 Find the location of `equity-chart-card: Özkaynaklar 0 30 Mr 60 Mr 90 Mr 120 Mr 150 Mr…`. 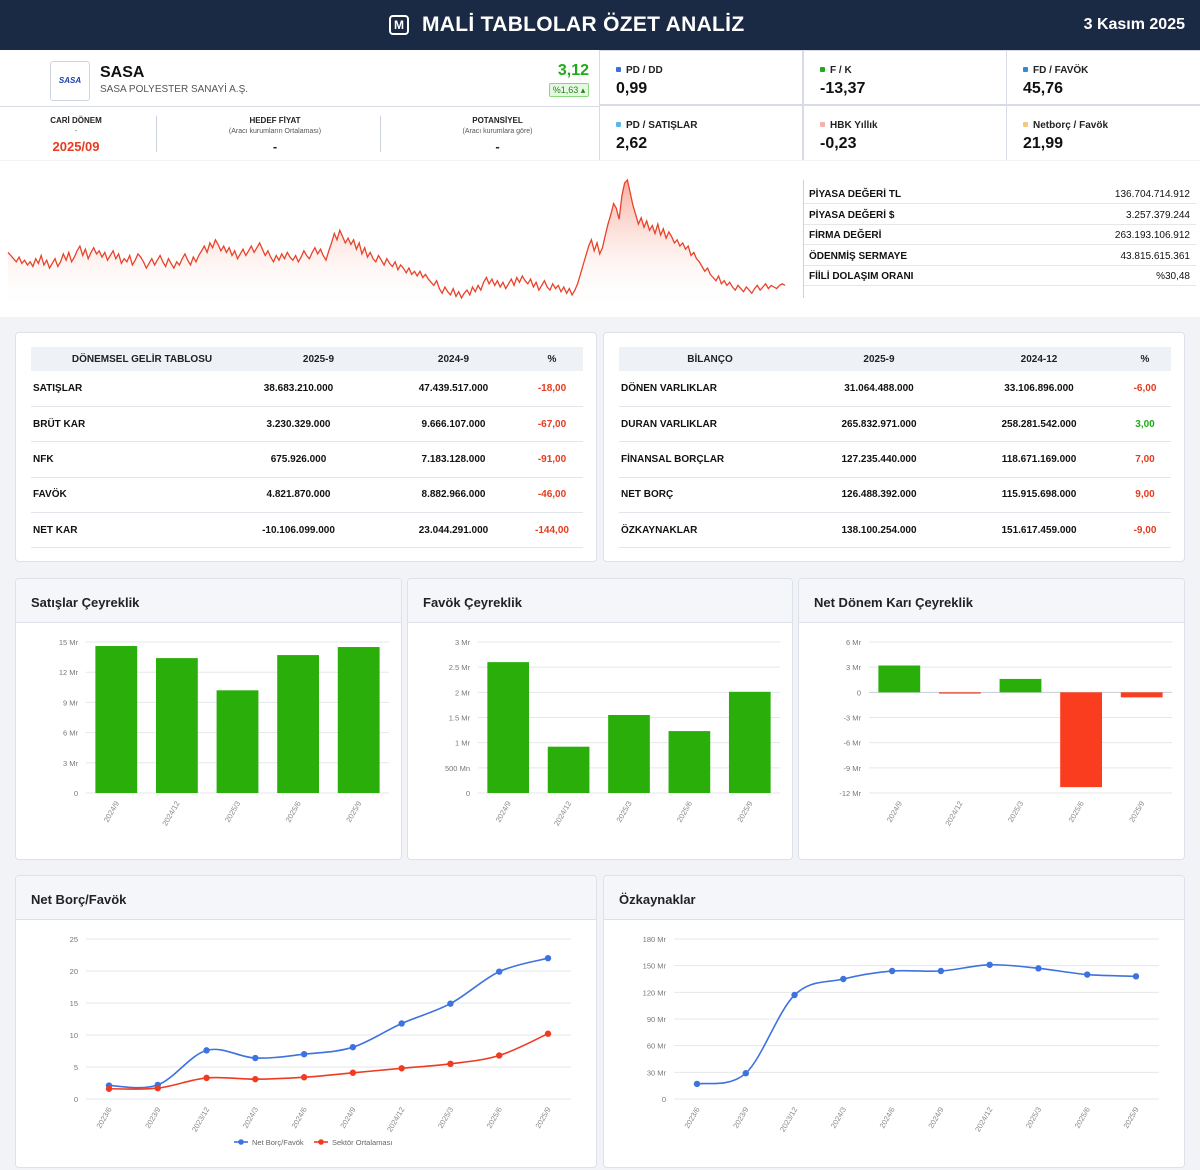

equity-chart-card: Özkaynaklar 0 30 Mr 60 Mr 90 Mr 120 Mr 150 Mr… is located at coordinates (894, 1021).